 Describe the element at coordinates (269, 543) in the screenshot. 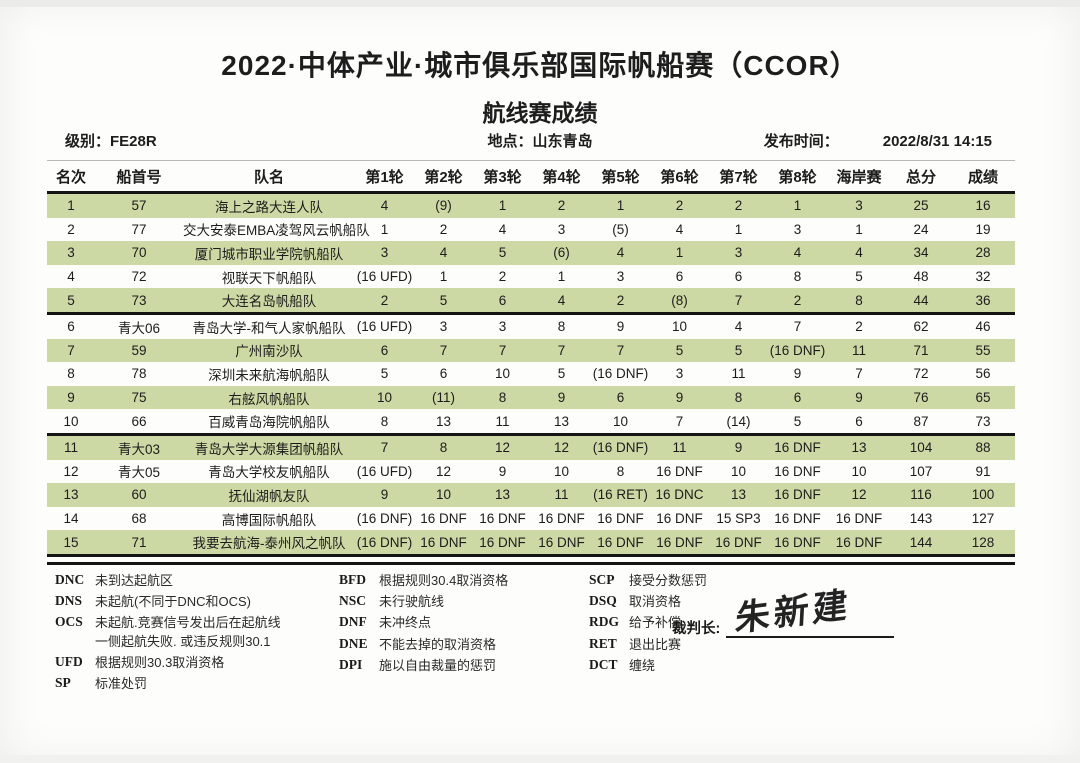

I see `team-name-cell: 我要去航海-泰州风之帆队` at that location.